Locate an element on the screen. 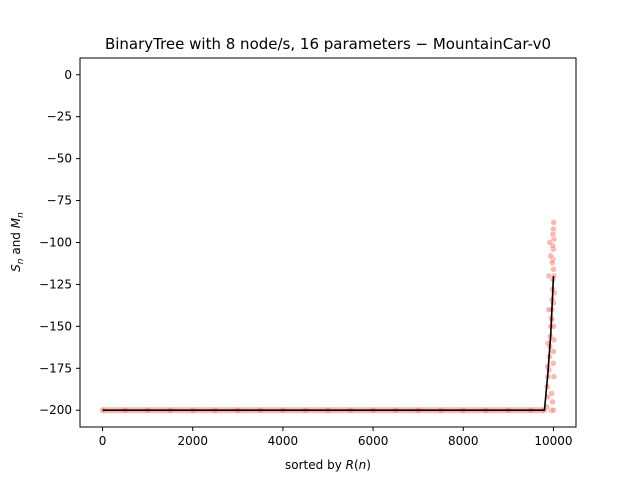 The width and height of the screenshot is (640, 484). x-tick-label: 6000 is located at coordinates (373, 441).